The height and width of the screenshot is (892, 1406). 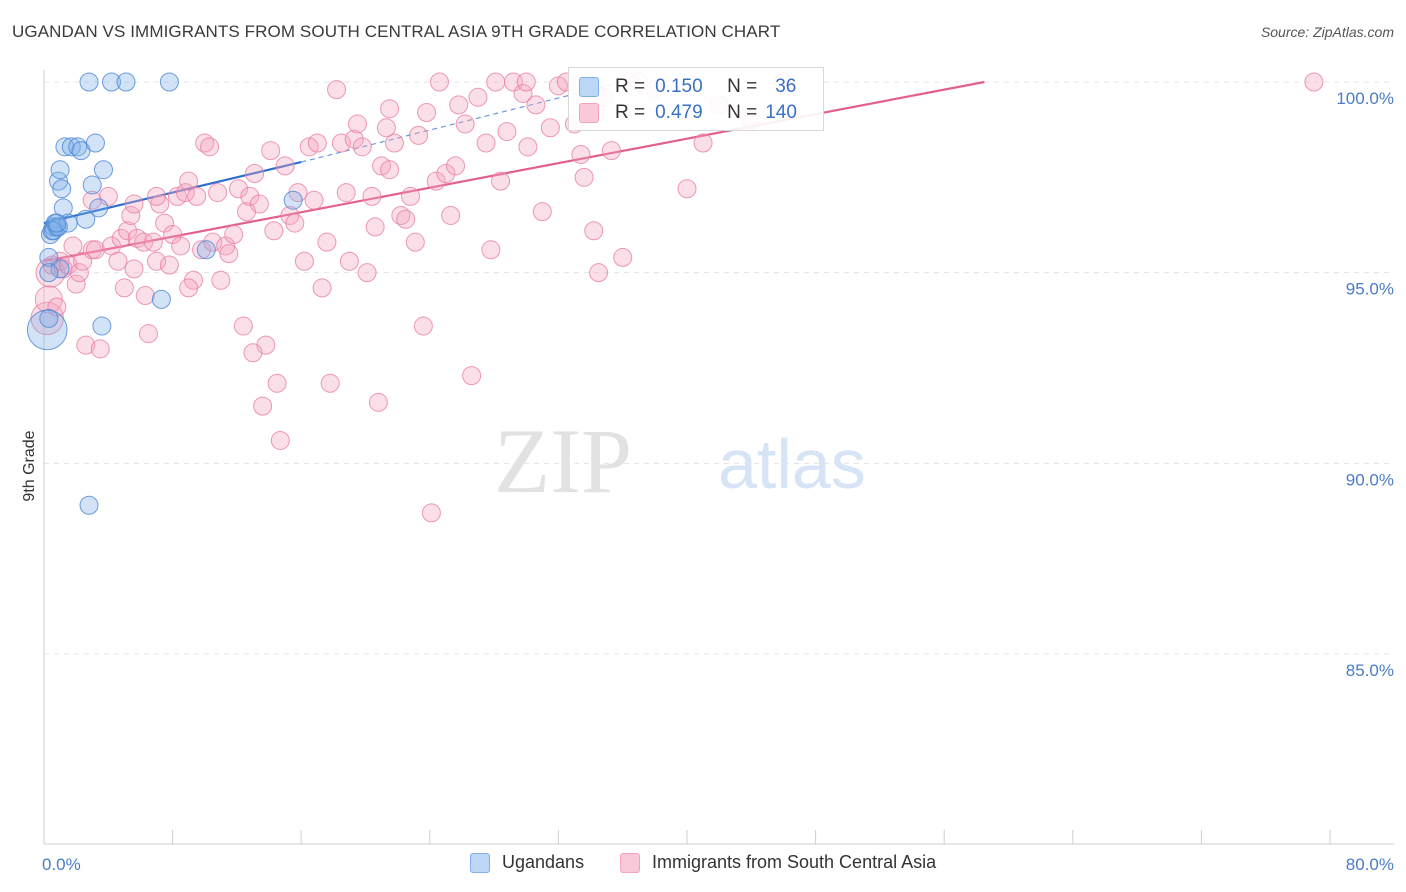 I want to click on watermark: ZIP atlas, so click(x=680, y=461).